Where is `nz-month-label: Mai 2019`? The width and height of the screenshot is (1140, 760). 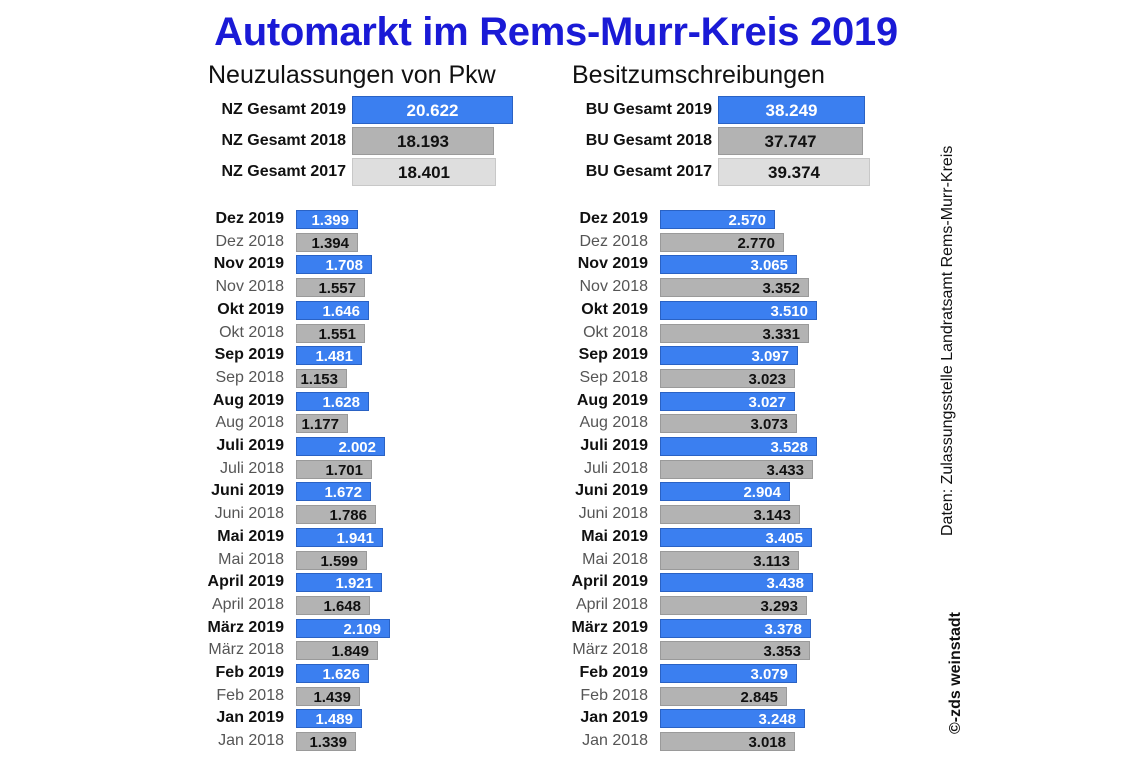 nz-month-label: Mai 2019 is located at coordinates (250, 536).